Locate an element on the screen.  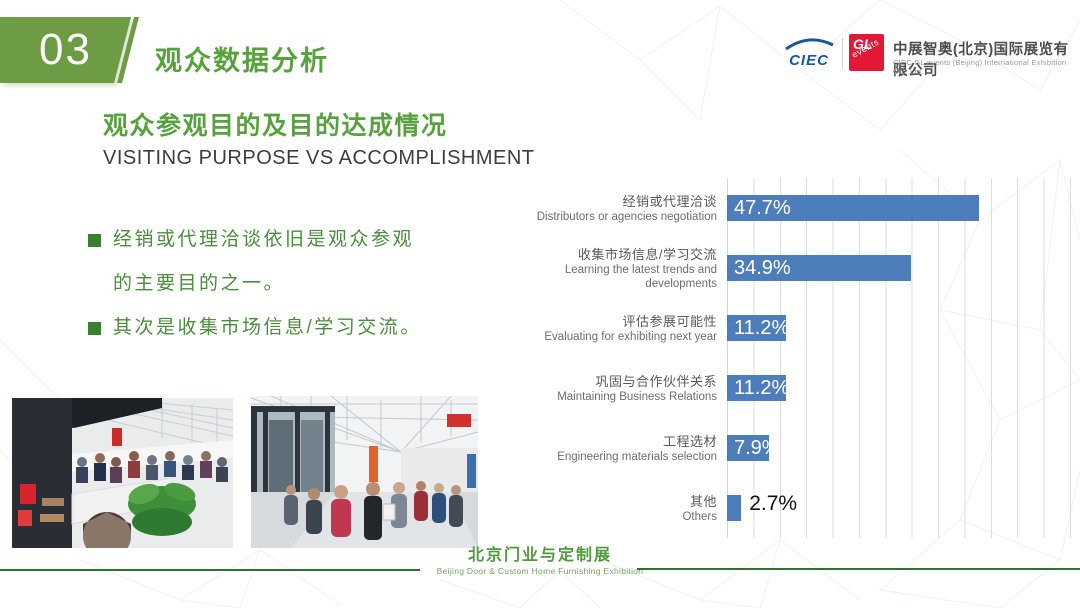
category-label-cn: 其他 is located at coordinates (703, 501).